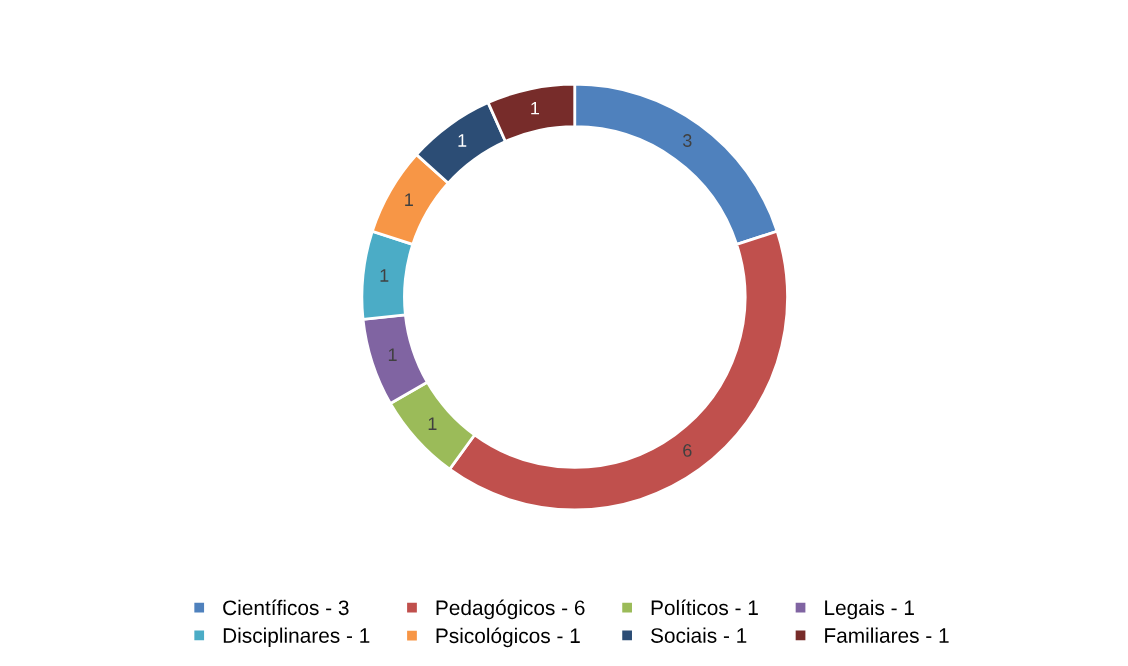 Image resolution: width=1128 pixels, height=666 pixels. What do you see at coordinates (296, 637) in the screenshot?
I see `legend-label: Disciplinares - 1` at bounding box center [296, 637].